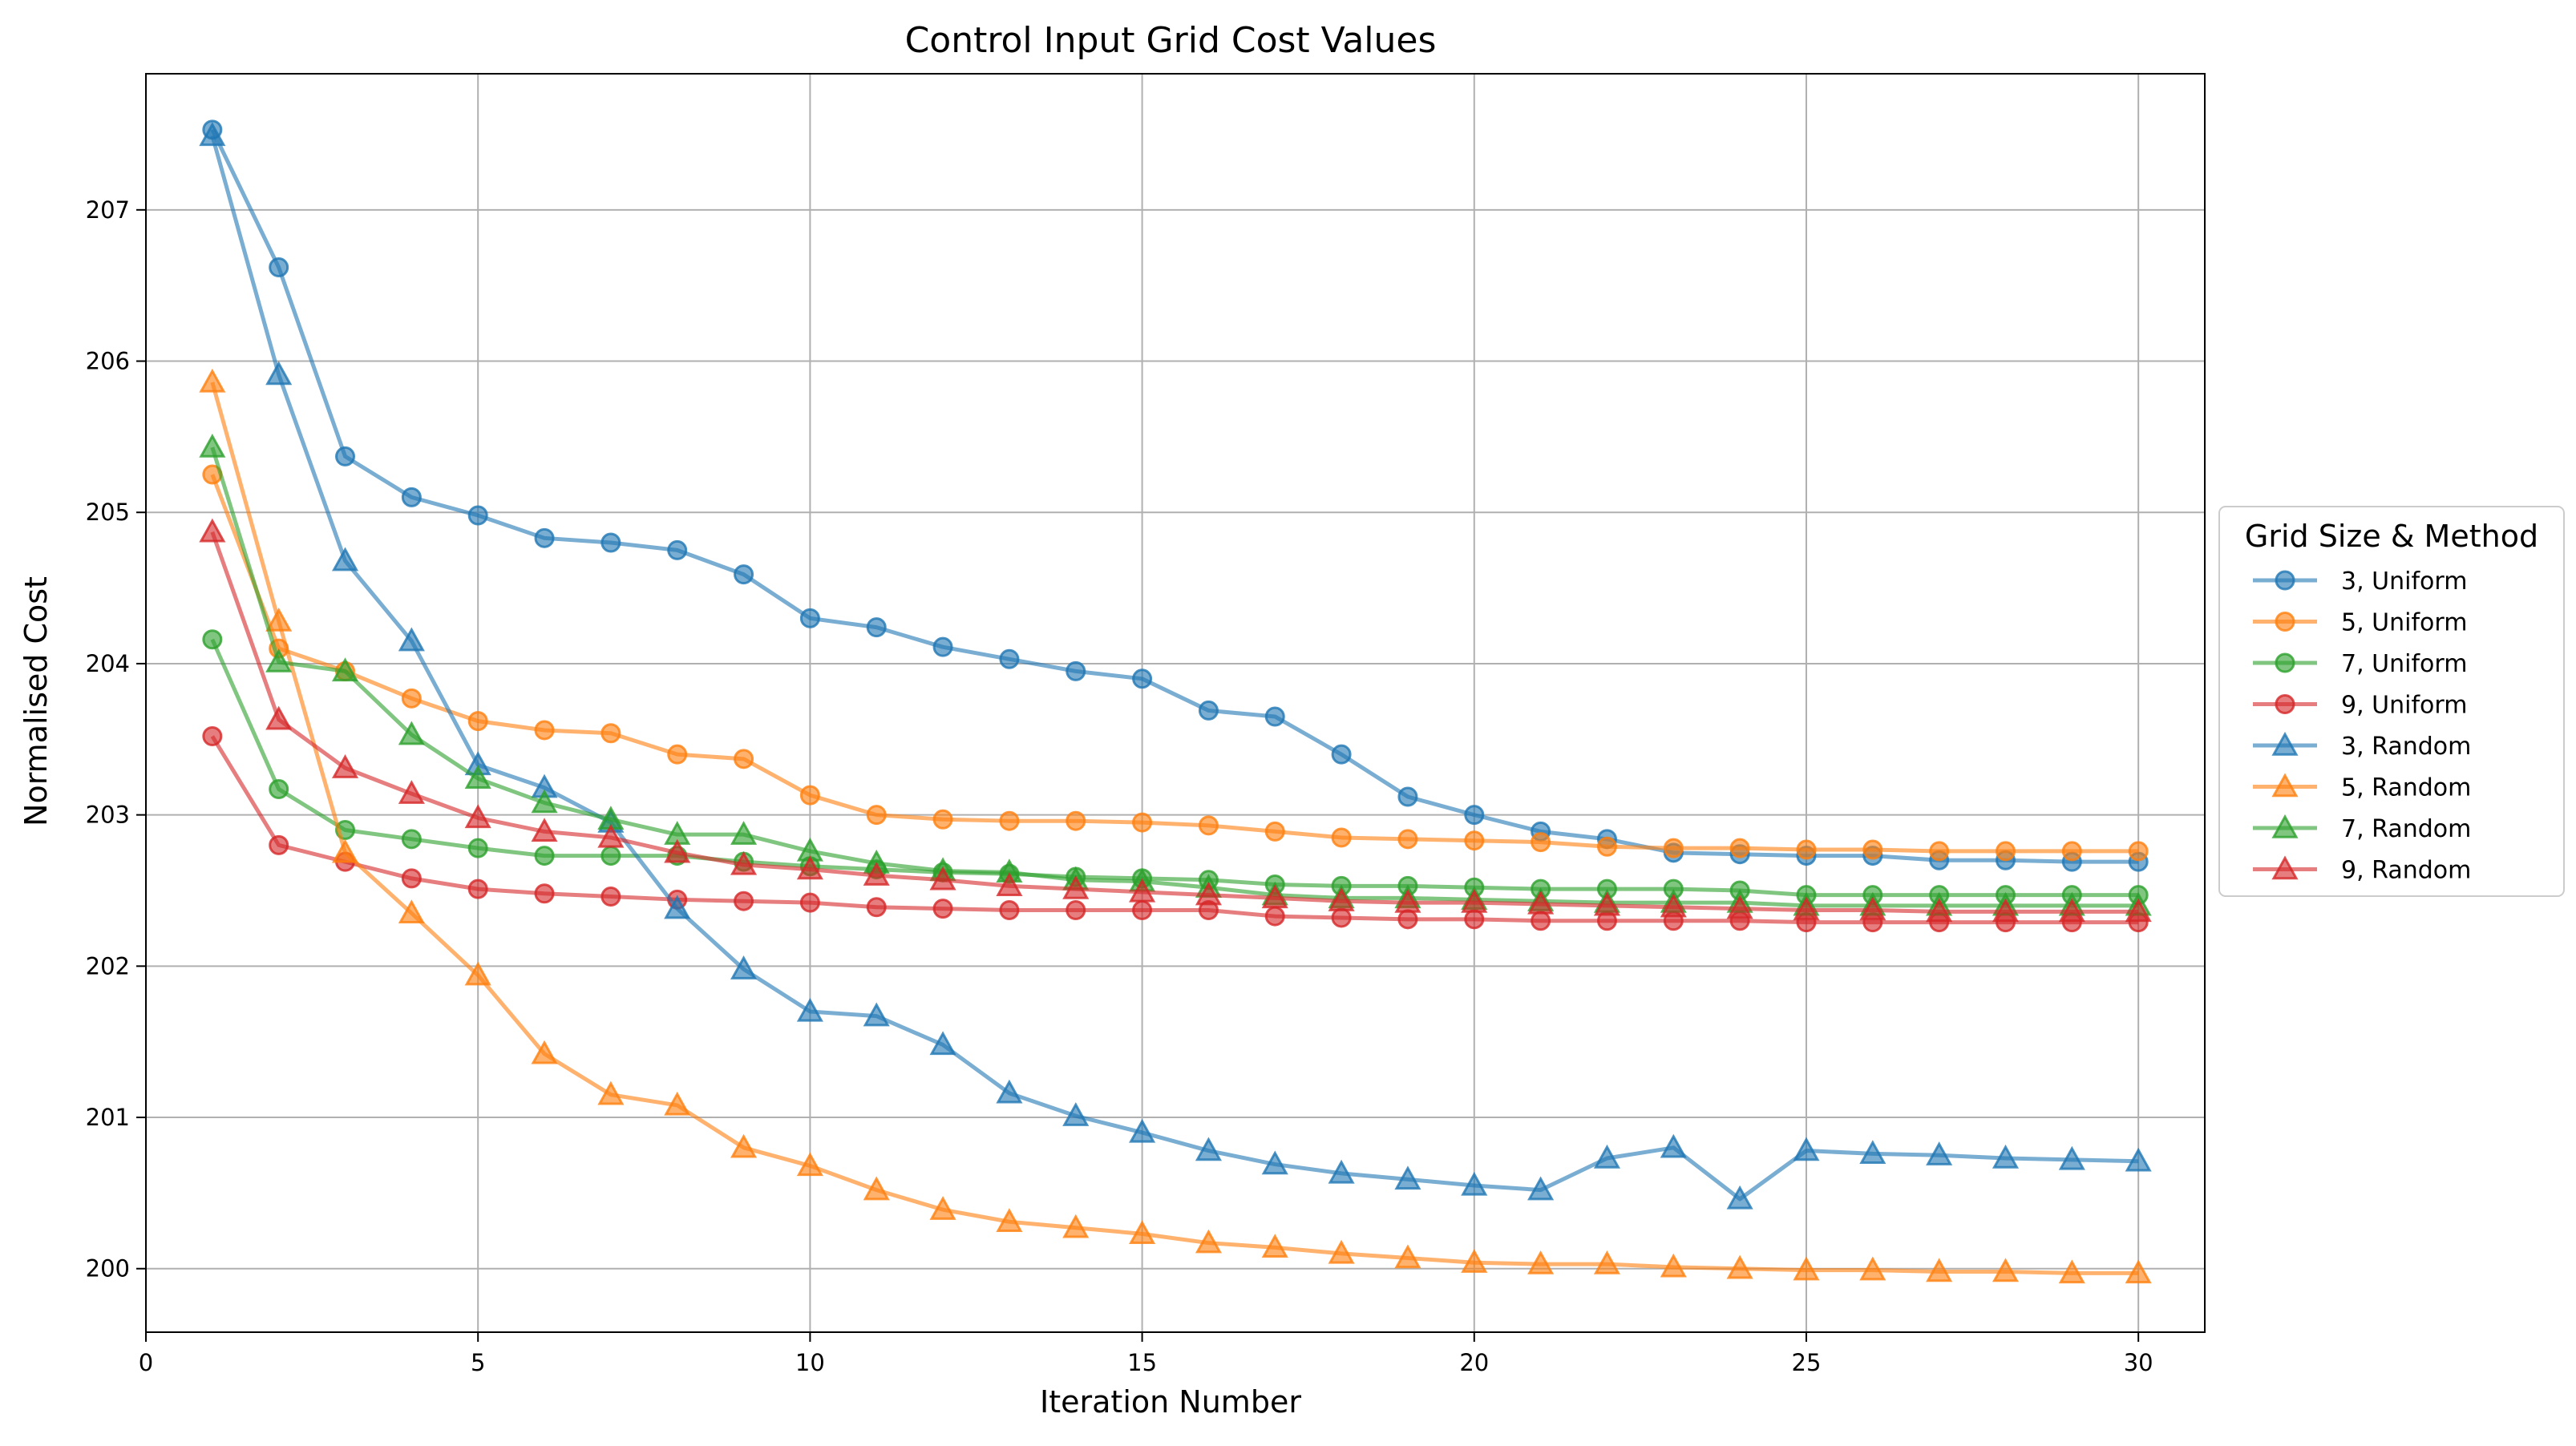 The image size is (2576, 1446). I want to click on x-tick-label: 25, so click(1807, 1362).